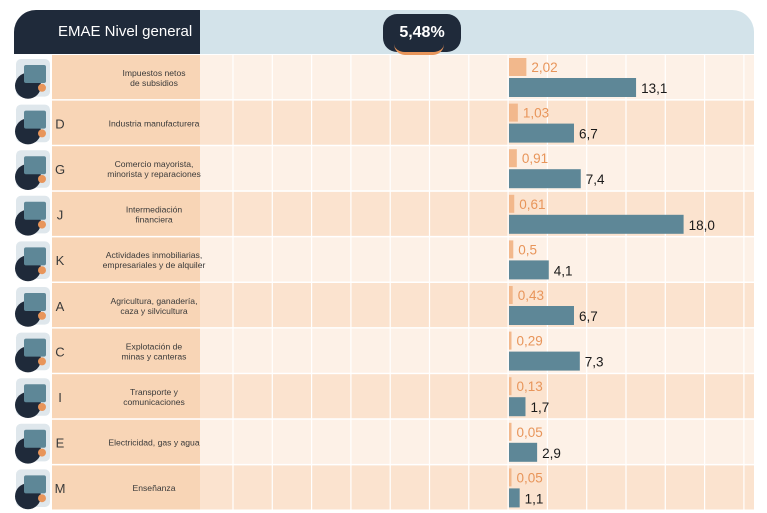 Image resolution: width=767 pixels, height=513 pixels. What do you see at coordinates (32, 443) in the screenshot?
I see `utilities-icon` at bounding box center [32, 443].